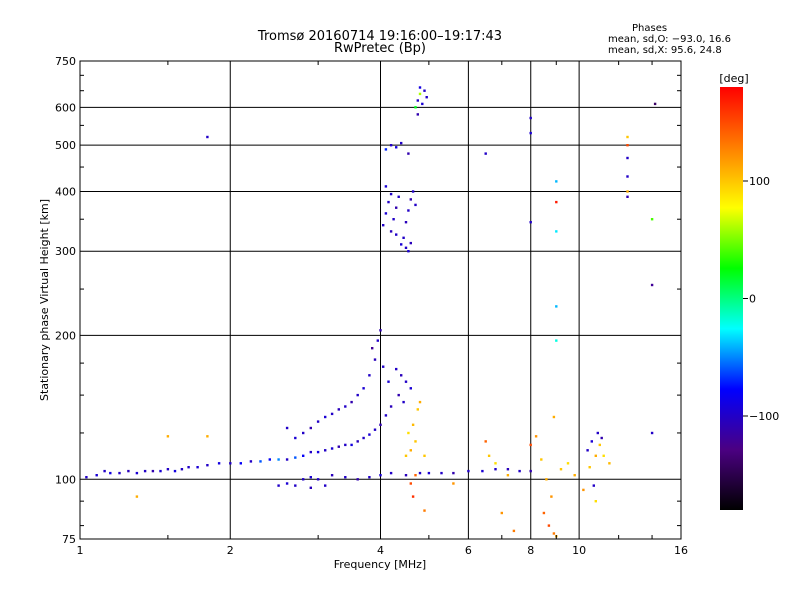  What do you see at coordinates (761, 299) in the screenshot?
I see `colorbar-ticks: 100 0 −100` at bounding box center [761, 299].